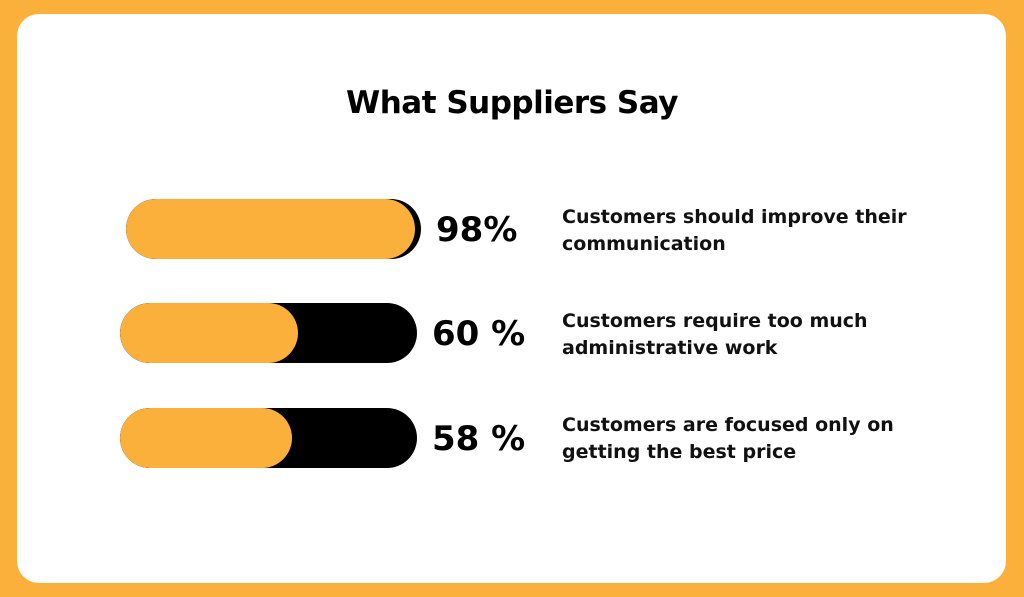 This screenshot has height=597, width=1024. Describe the element at coordinates (206, 438) in the screenshot. I see `bar-fill-best-price` at that location.